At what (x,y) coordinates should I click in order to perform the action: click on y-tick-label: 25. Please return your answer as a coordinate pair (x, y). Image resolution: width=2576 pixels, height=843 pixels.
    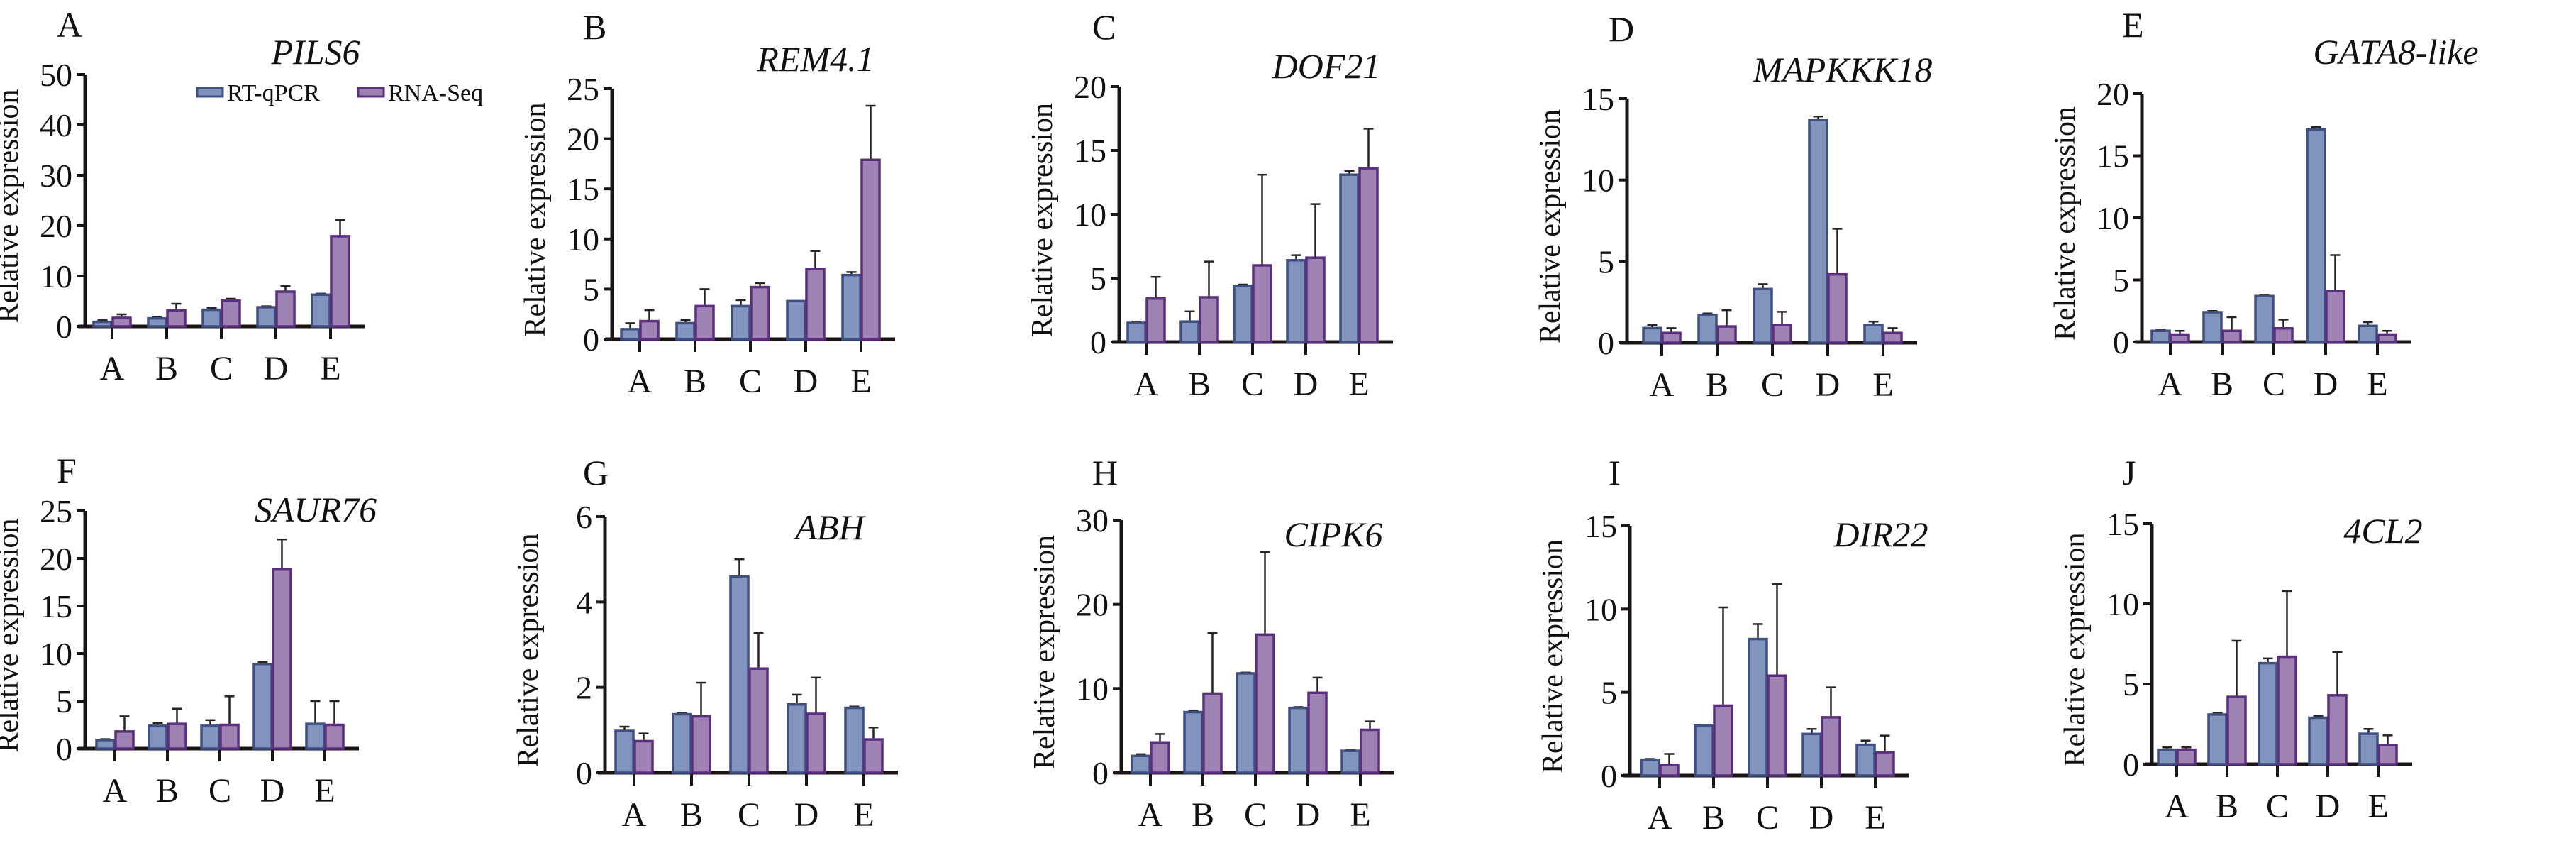
    Looking at the image, I should click on (583, 89).